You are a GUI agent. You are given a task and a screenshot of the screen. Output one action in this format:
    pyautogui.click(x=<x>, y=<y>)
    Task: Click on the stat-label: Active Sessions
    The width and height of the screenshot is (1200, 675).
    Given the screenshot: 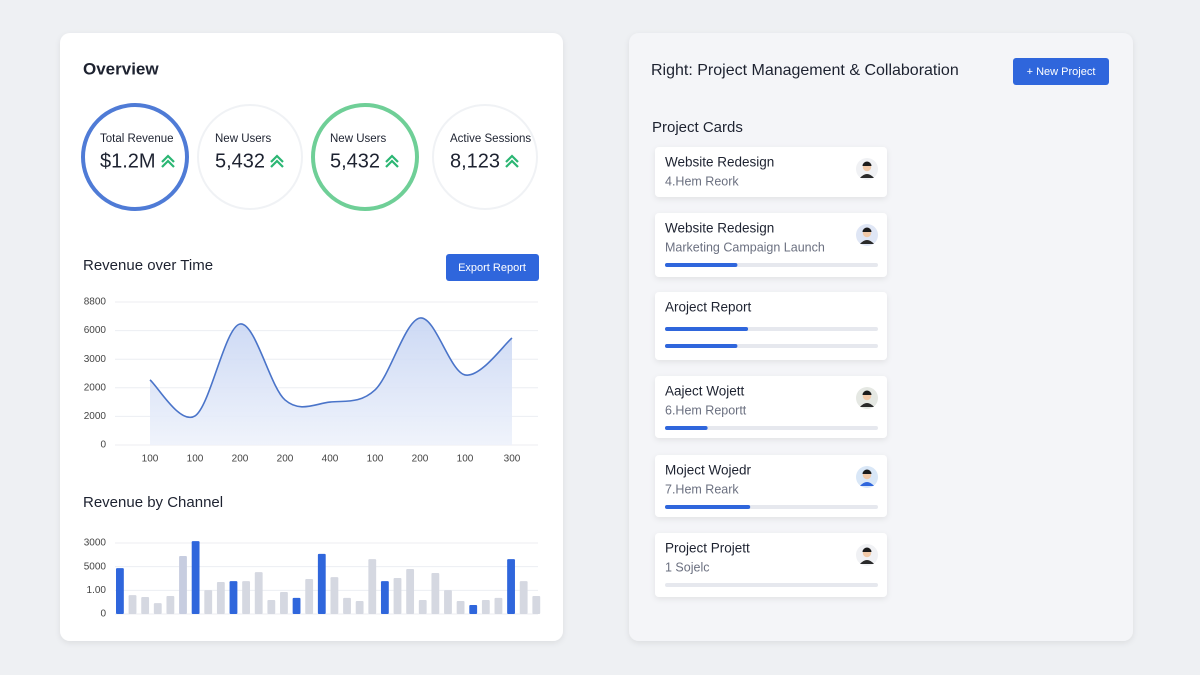 What is the action you would take?
    pyautogui.click(x=490, y=139)
    